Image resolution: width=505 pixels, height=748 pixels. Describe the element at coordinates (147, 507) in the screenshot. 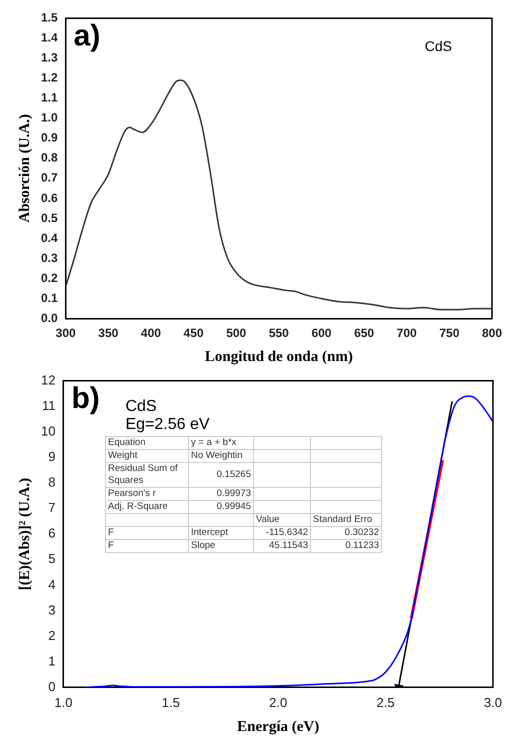

I see `annotation: Adj. R-Square` at that location.